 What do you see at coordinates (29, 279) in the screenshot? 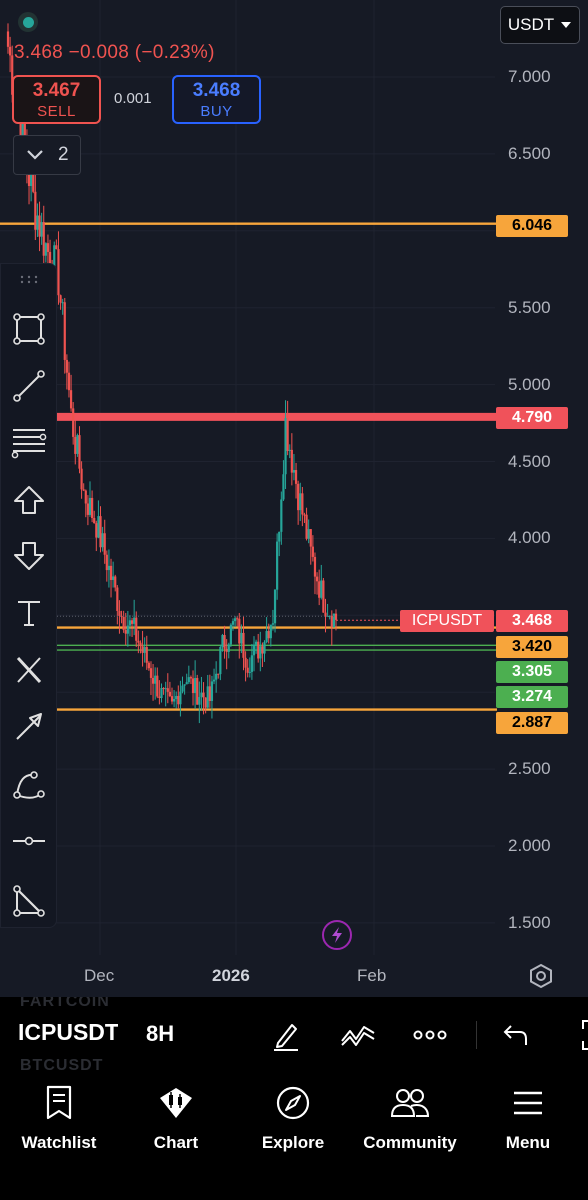
I see `grip-icon` at bounding box center [29, 279].